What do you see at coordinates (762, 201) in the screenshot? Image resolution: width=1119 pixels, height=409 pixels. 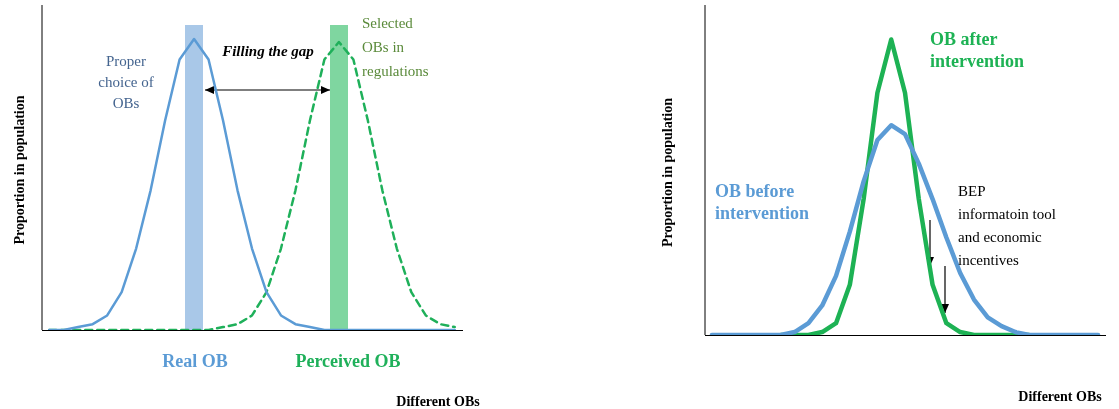 I see `text: OB before intervention` at bounding box center [762, 201].